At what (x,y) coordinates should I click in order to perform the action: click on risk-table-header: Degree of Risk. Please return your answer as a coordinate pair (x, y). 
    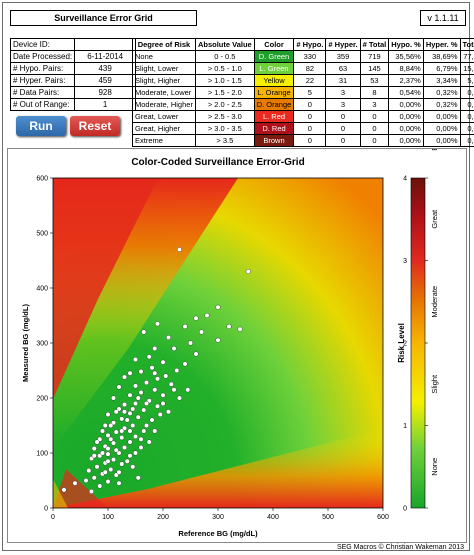
    Looking at the image, I should click on (164, 44).